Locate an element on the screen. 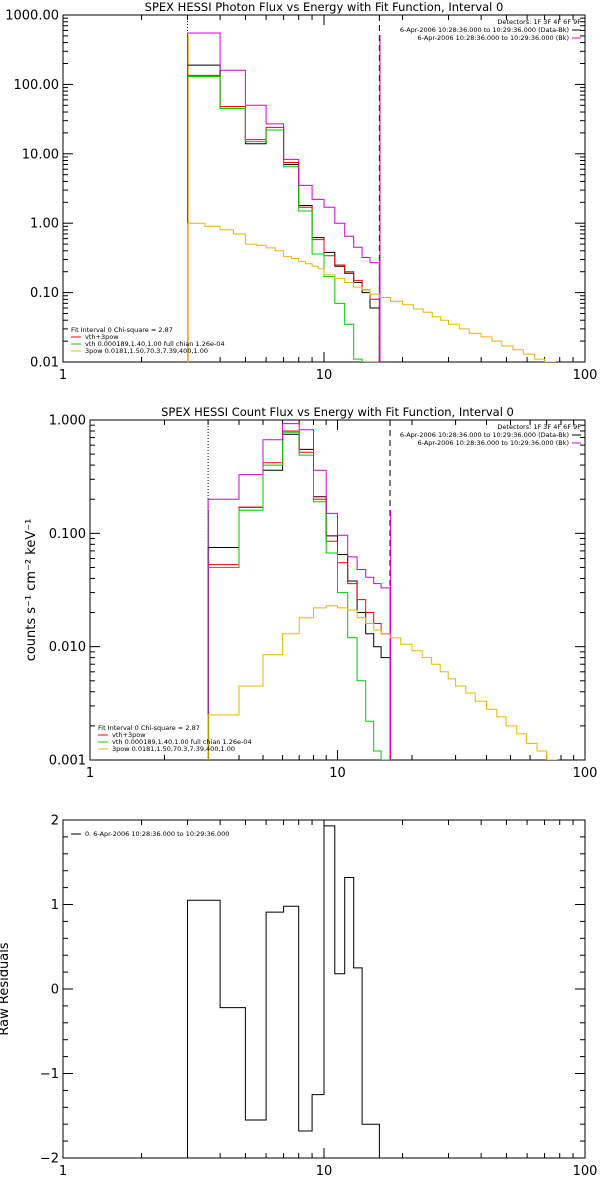 This screenshot has width=600, height=1200. residuals-ytick-label: 1 is located at coordinates (55, 905).